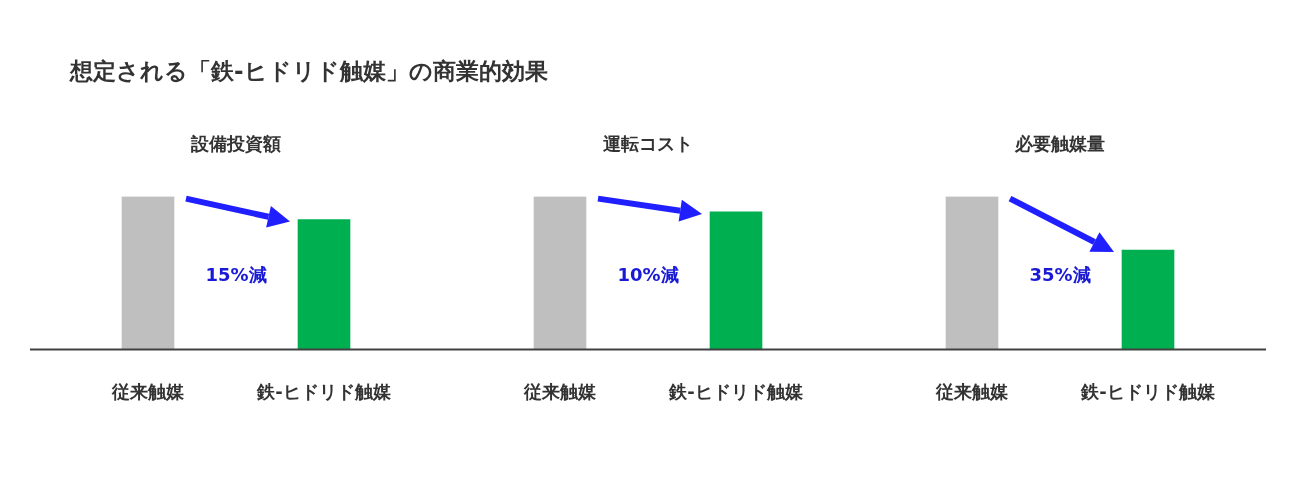  What do you see at coordinates (236, 274) in the screenshot?
I see `annotation: 15%減` at bounding box center [236, 274].